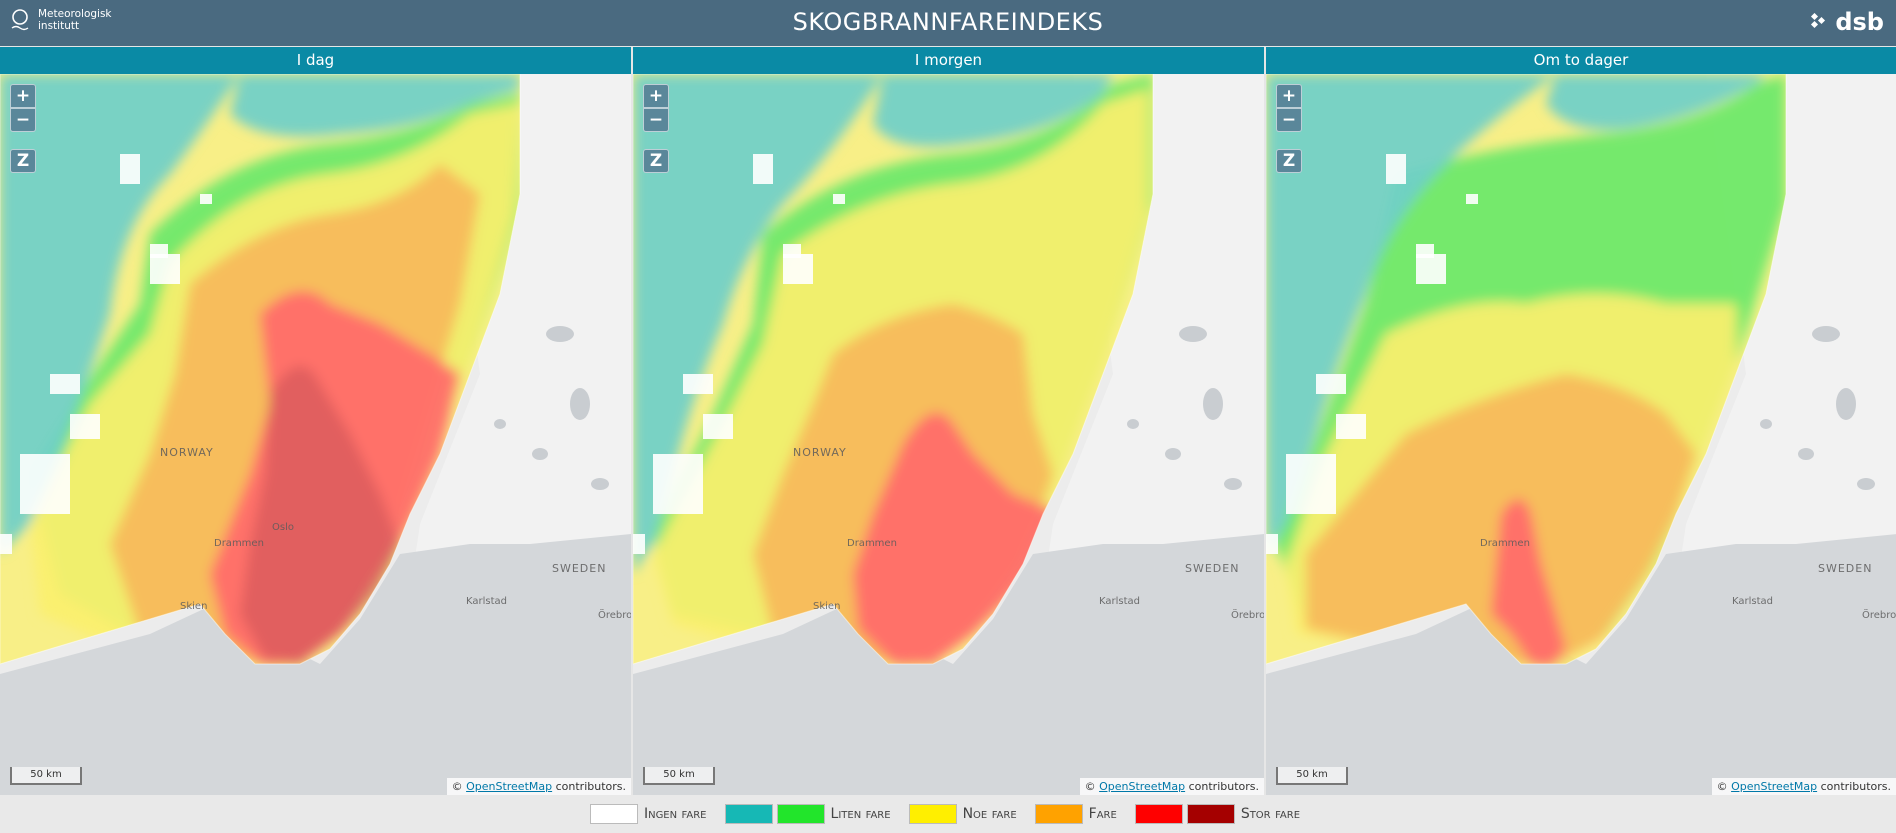 The height and width of the screenshot is (833, 1896). What do you see at coordinates (860, 814) in the screenshot?
I see `legend-label-low: Liten fare` at bounding box center [860, 814].